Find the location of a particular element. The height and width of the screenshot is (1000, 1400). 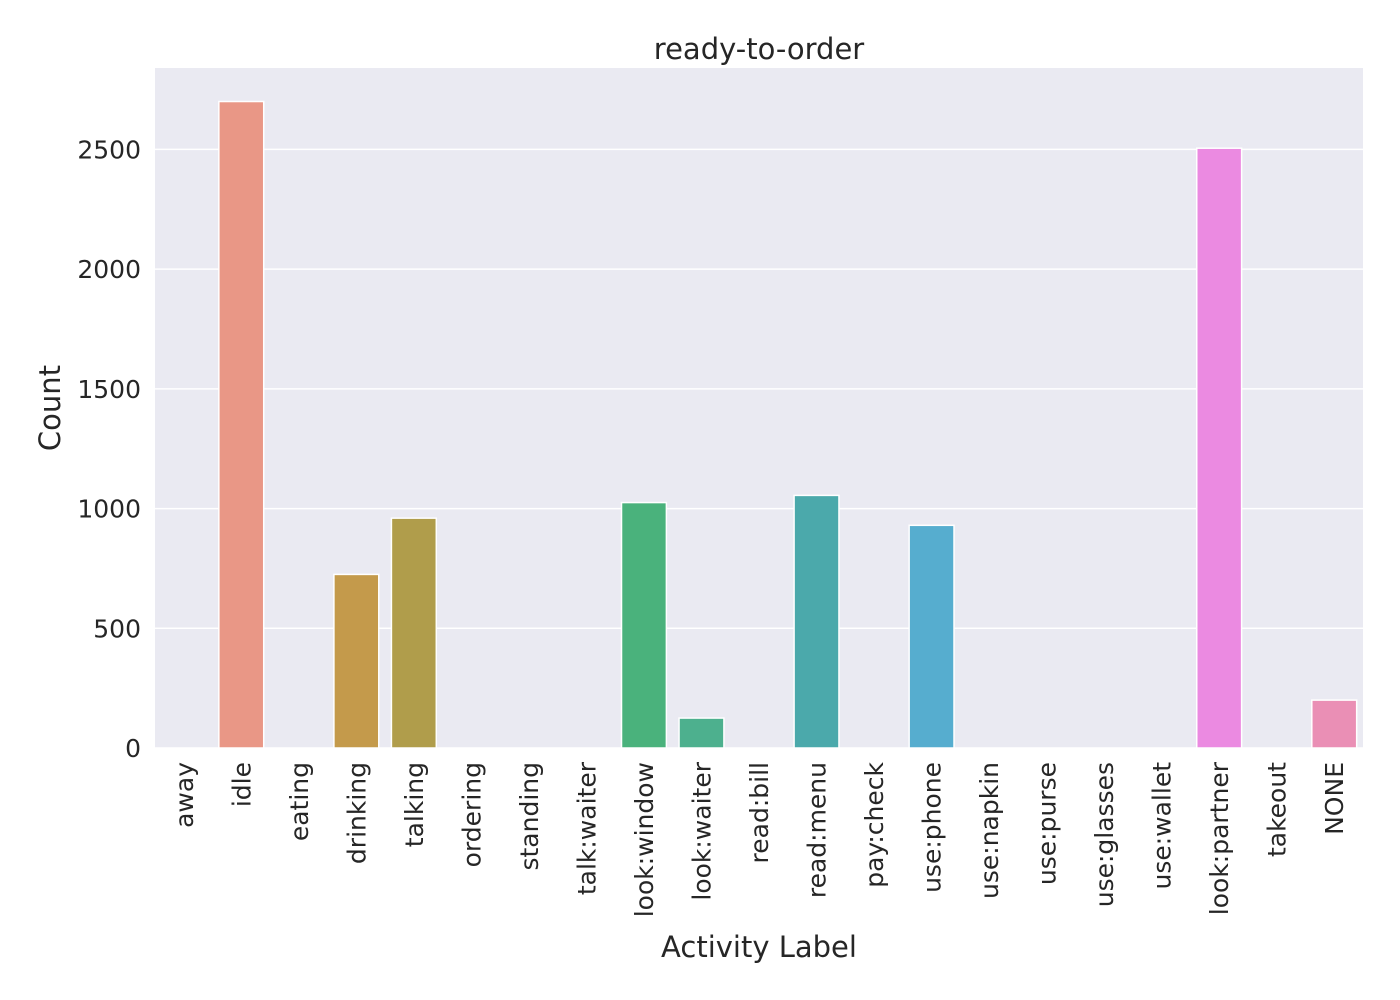

y-tick-label: 0 is located at coordinates (133, 748).